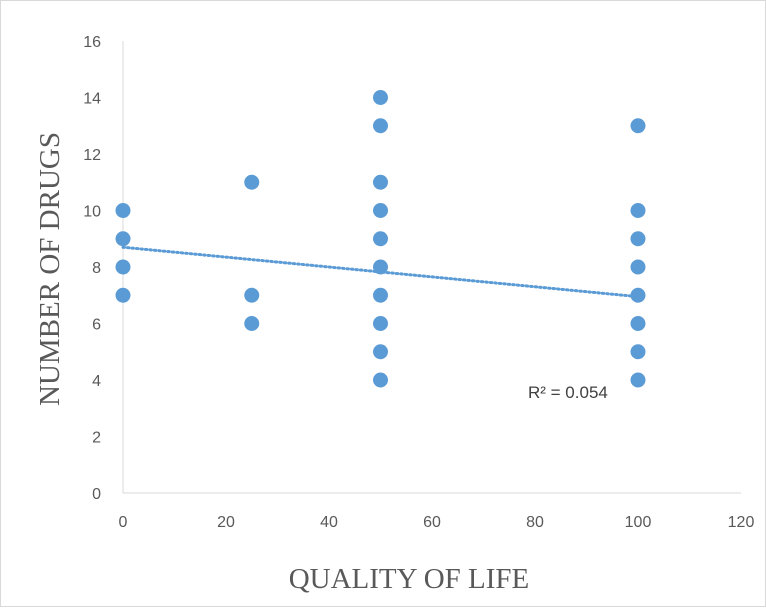  I want to click on y-tick-label: 16, so click(92, 42).